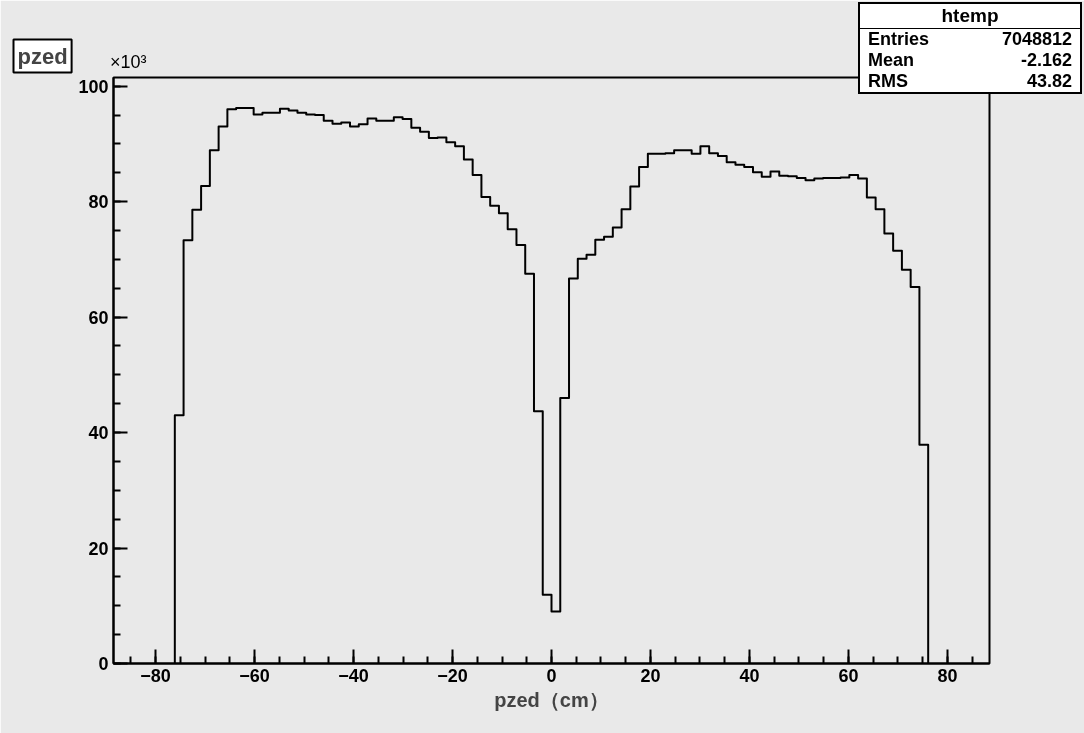  What do you see at coordinates (749, 675) in the screenshot?
I see `x-tick-label: 40` at bounding box center [749, 675].